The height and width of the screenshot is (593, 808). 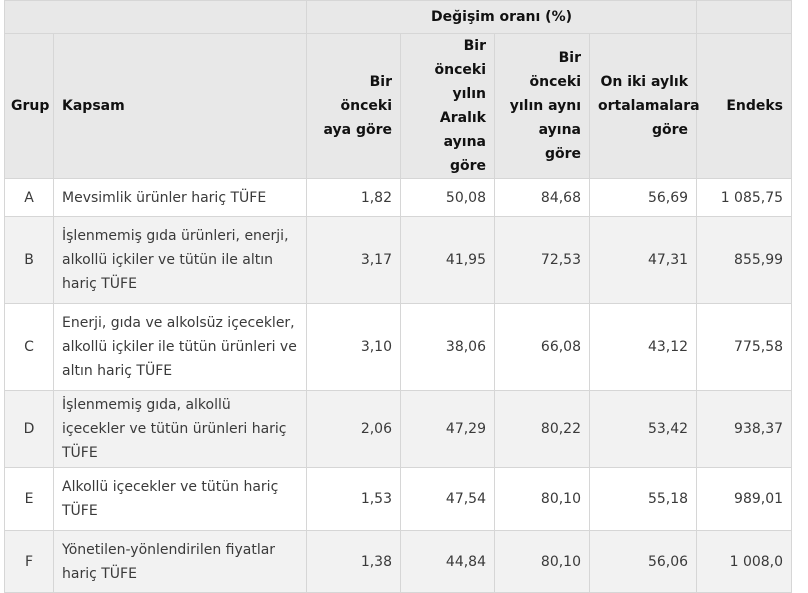 What do you see at coordinates (447, 260) in the screenshot?
I see `cell-december: 41,95` at bounding box center [447, 260].